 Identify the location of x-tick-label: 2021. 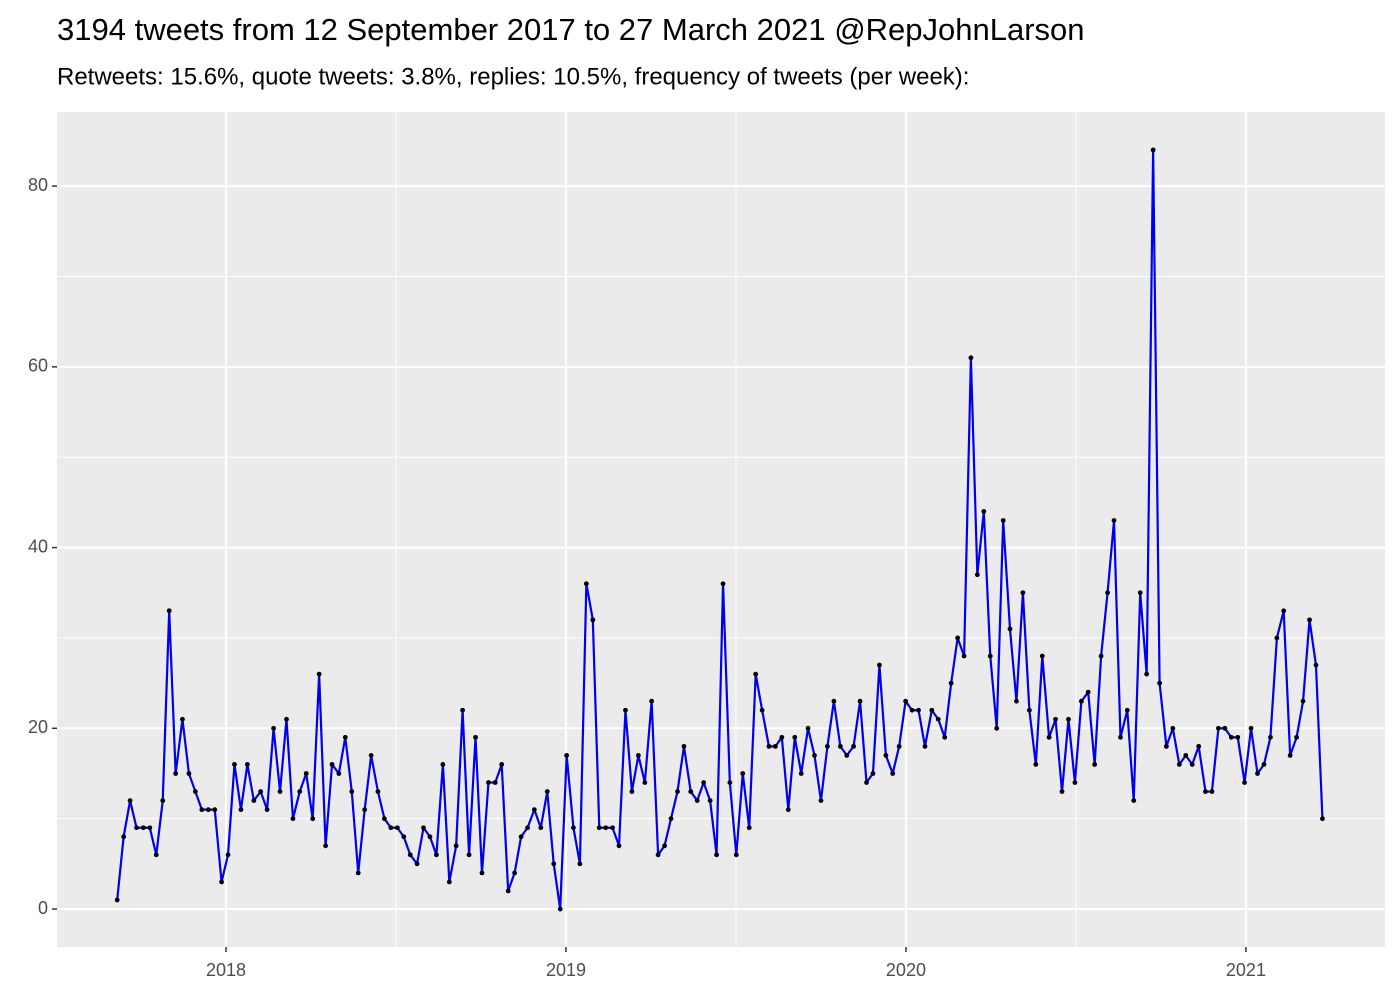
(1246, 970).